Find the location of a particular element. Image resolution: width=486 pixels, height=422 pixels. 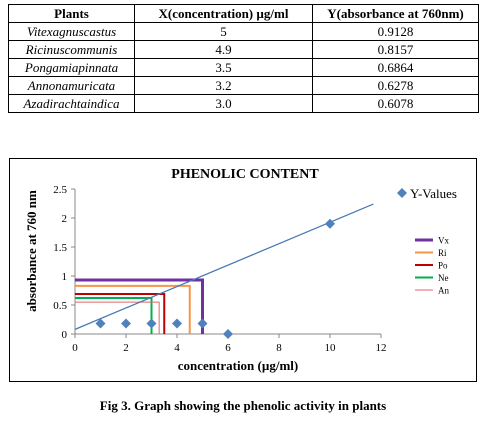

x-tick-label: 2 is located at coordinates (126, 348).